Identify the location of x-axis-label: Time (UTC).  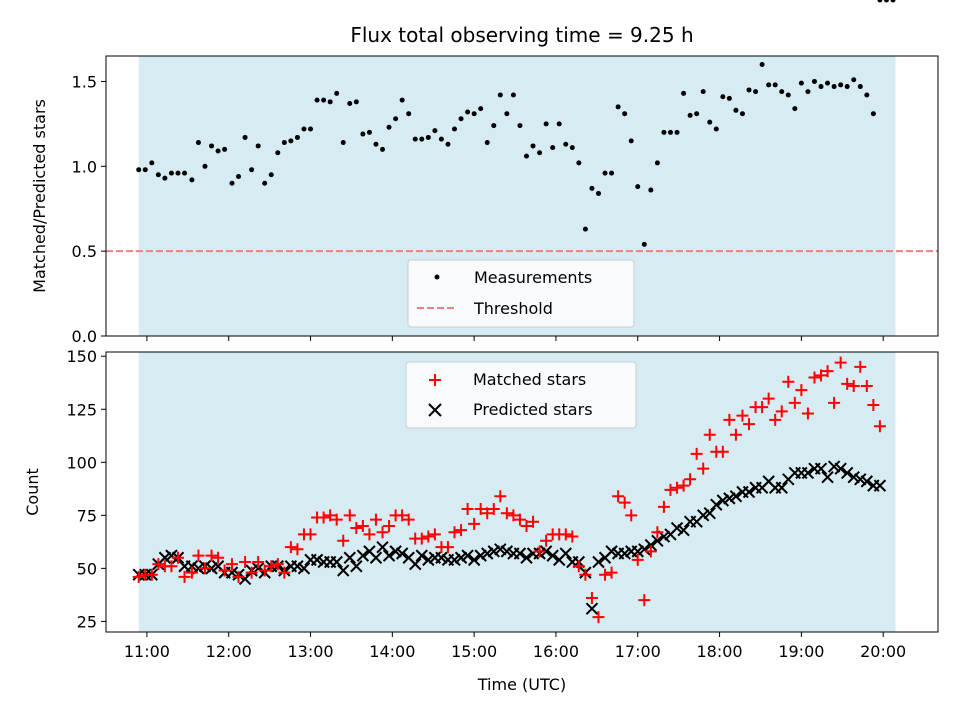
(521, 684).